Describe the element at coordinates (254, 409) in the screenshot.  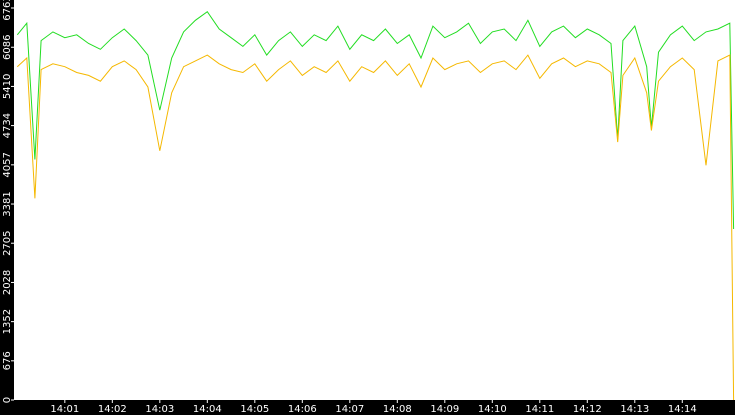
I see `x-tick-label: 14:05` at that location.